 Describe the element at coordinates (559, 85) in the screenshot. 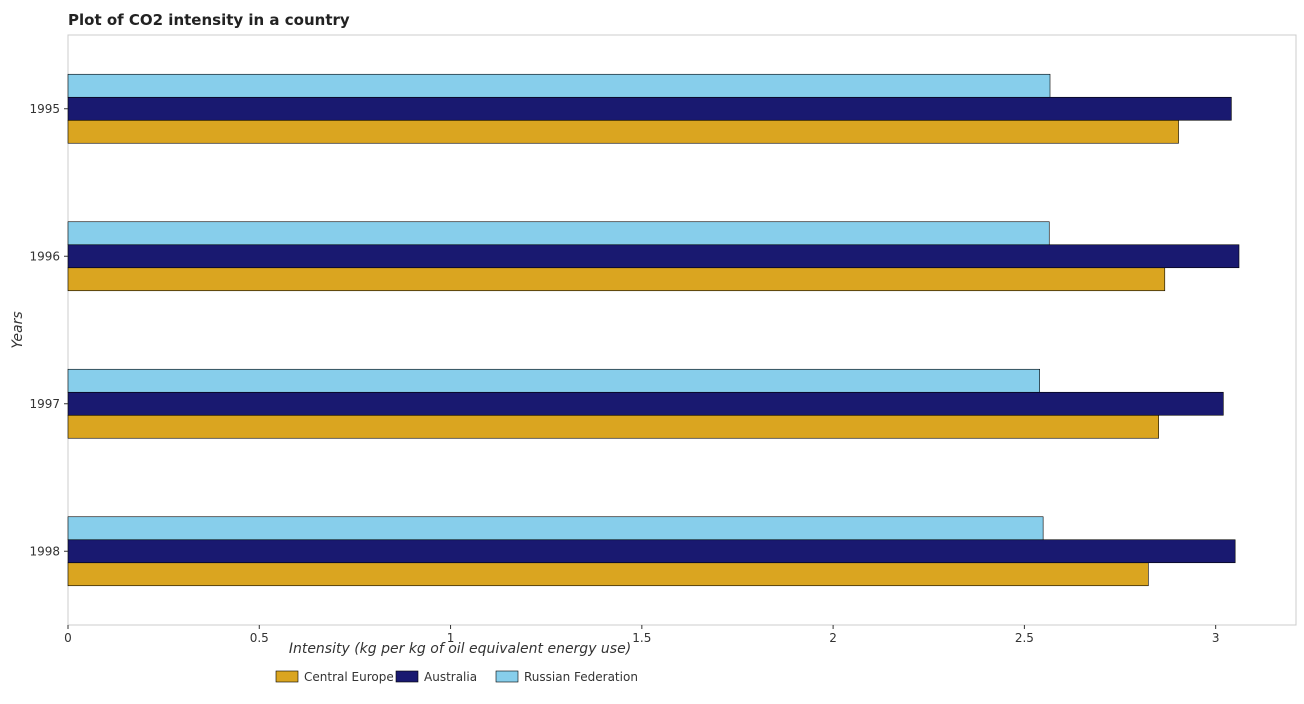

I see `bar-russian-federation-1995` at that location.